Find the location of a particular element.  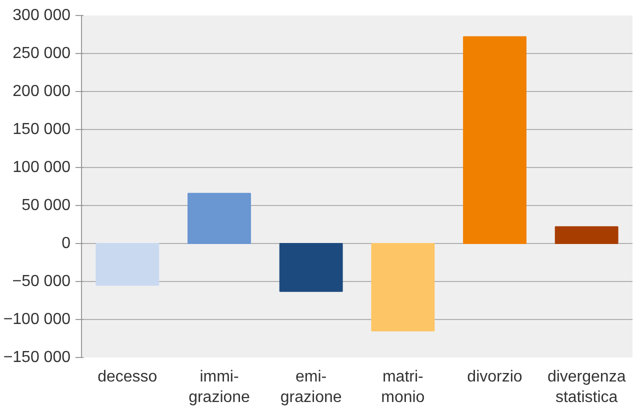

y-tick-label: 0 is located at coordinates (66, 243).